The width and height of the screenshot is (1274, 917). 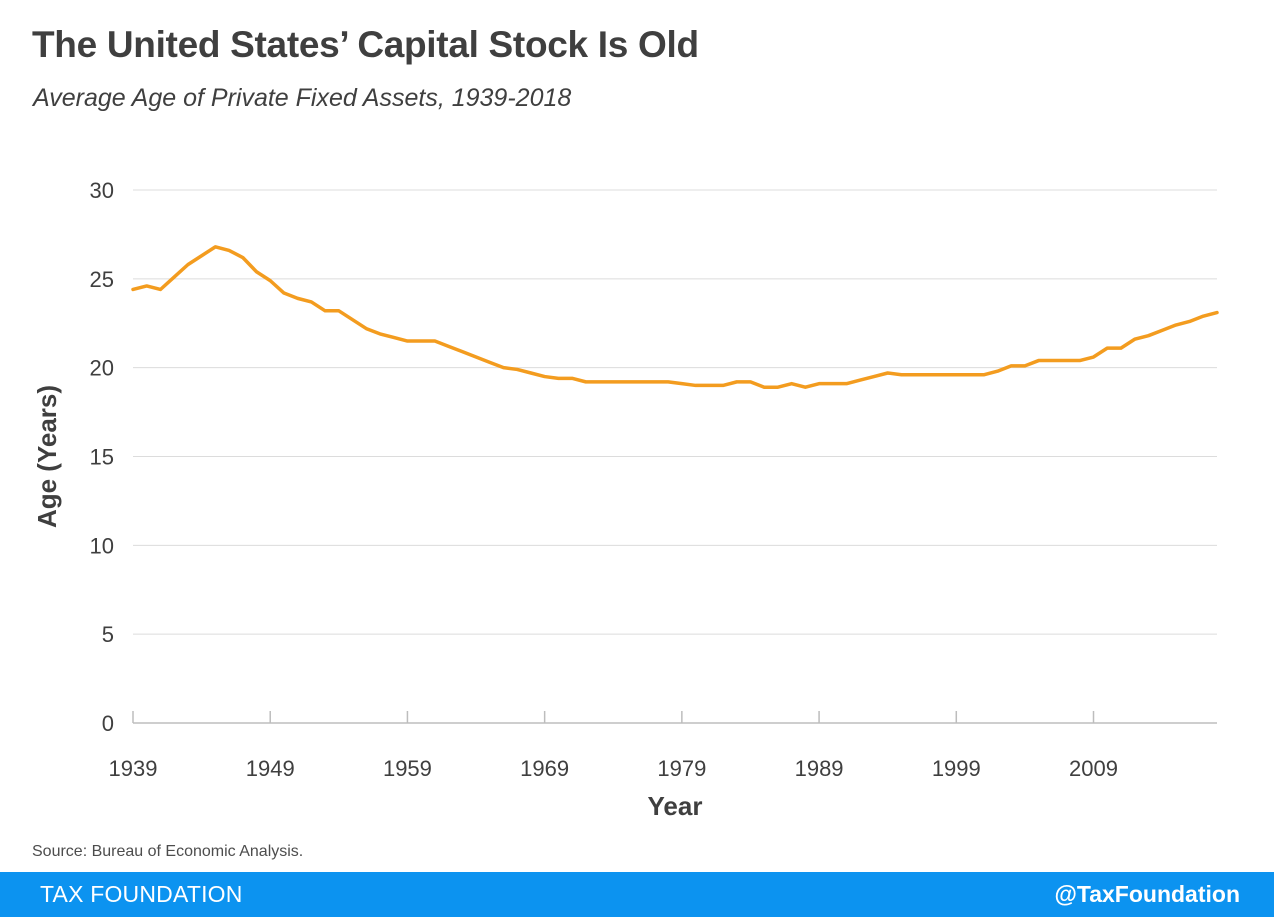 I want to click on footer-handle: @TaxFoundation, so click(x=1147, y=894).